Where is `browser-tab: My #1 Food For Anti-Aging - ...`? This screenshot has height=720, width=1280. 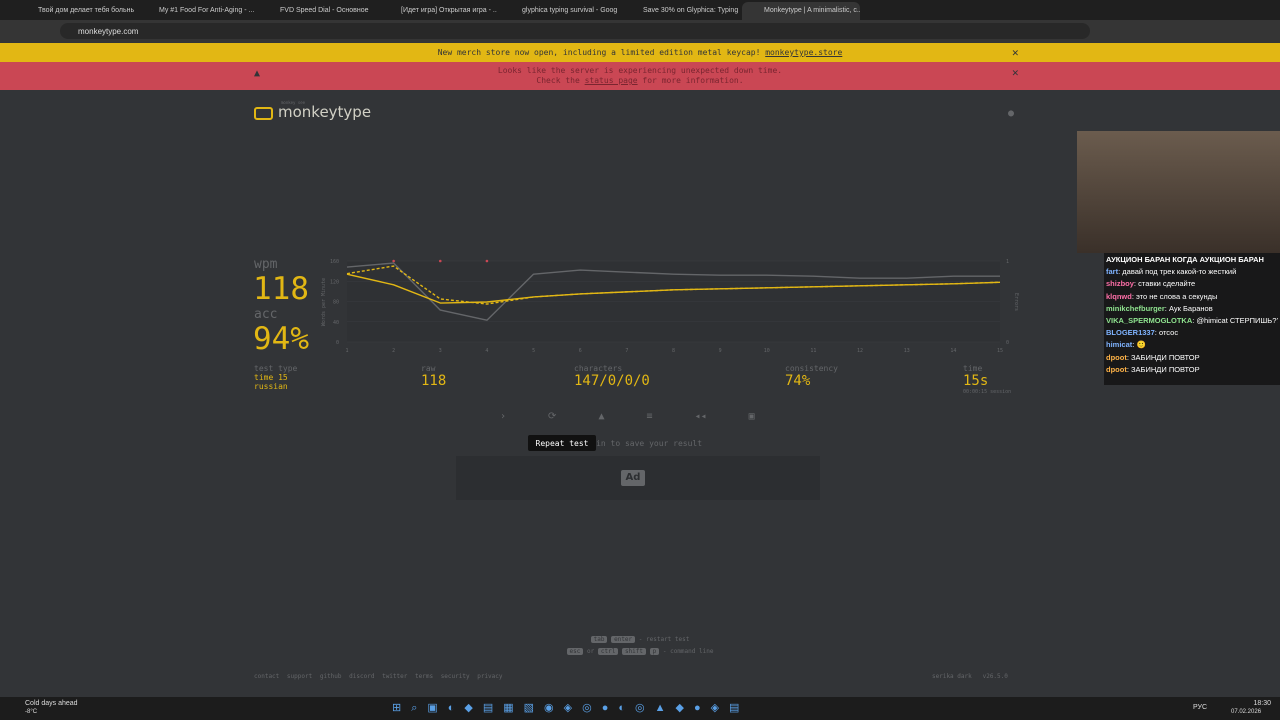 browser-tab: My #1 Food For Anti-Aging - ... is located at coordinates (207, 10).